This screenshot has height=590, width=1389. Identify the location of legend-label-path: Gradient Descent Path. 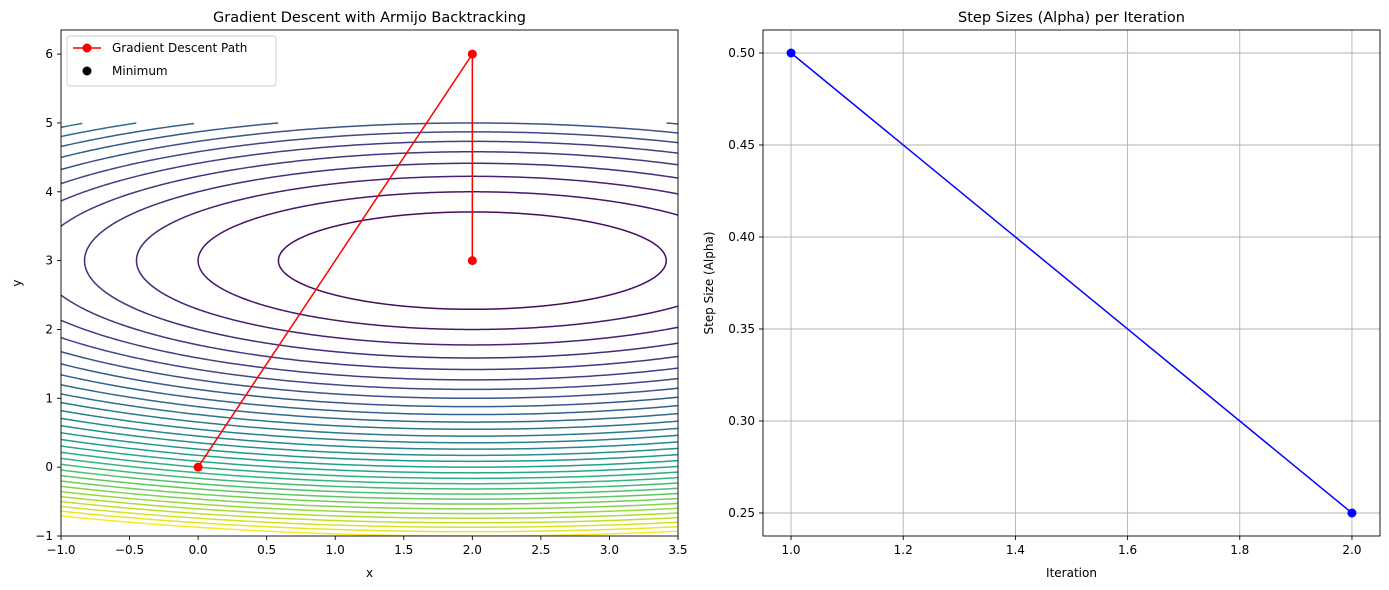
(179, 48).